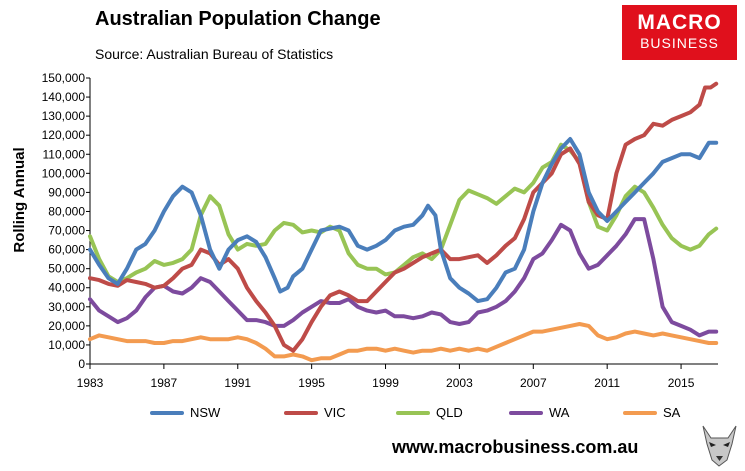 The height and width of the screenshot is (471, 745). What do you see at coordinates (679, 22) in the screenshot?
I see `logo-line-1: MACRO` at bounding box center [679, 22].